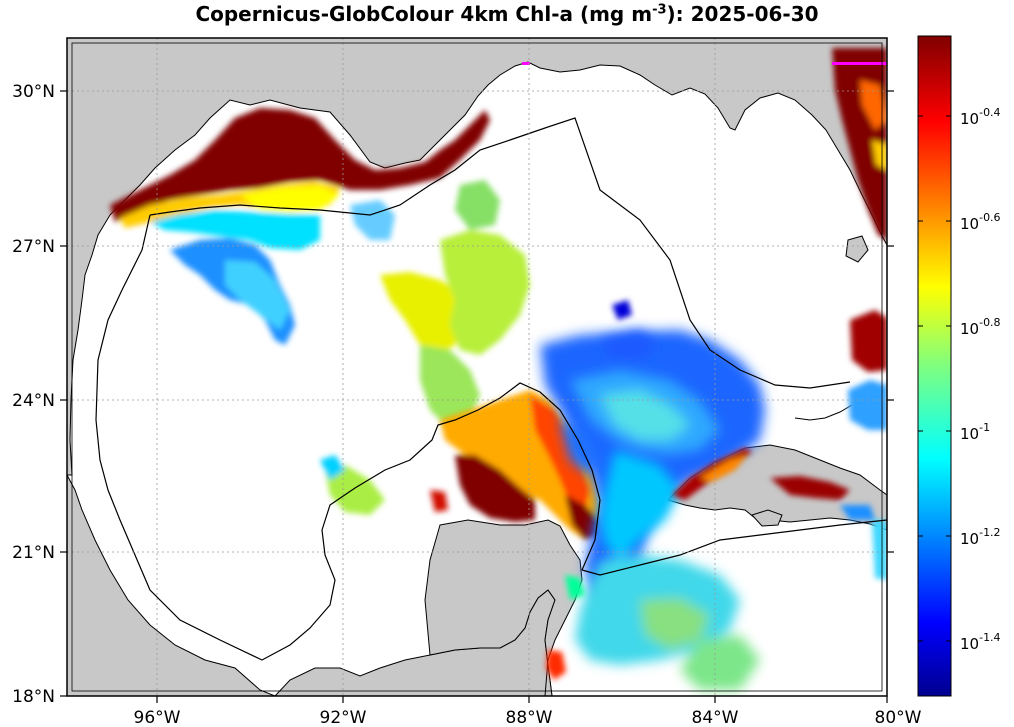 Image resolution: width=1014 pixels, height=727 pixels. Describe the element at coordinates (526, 63) in the screenshot. I see `magenta-marker-north` at that location.